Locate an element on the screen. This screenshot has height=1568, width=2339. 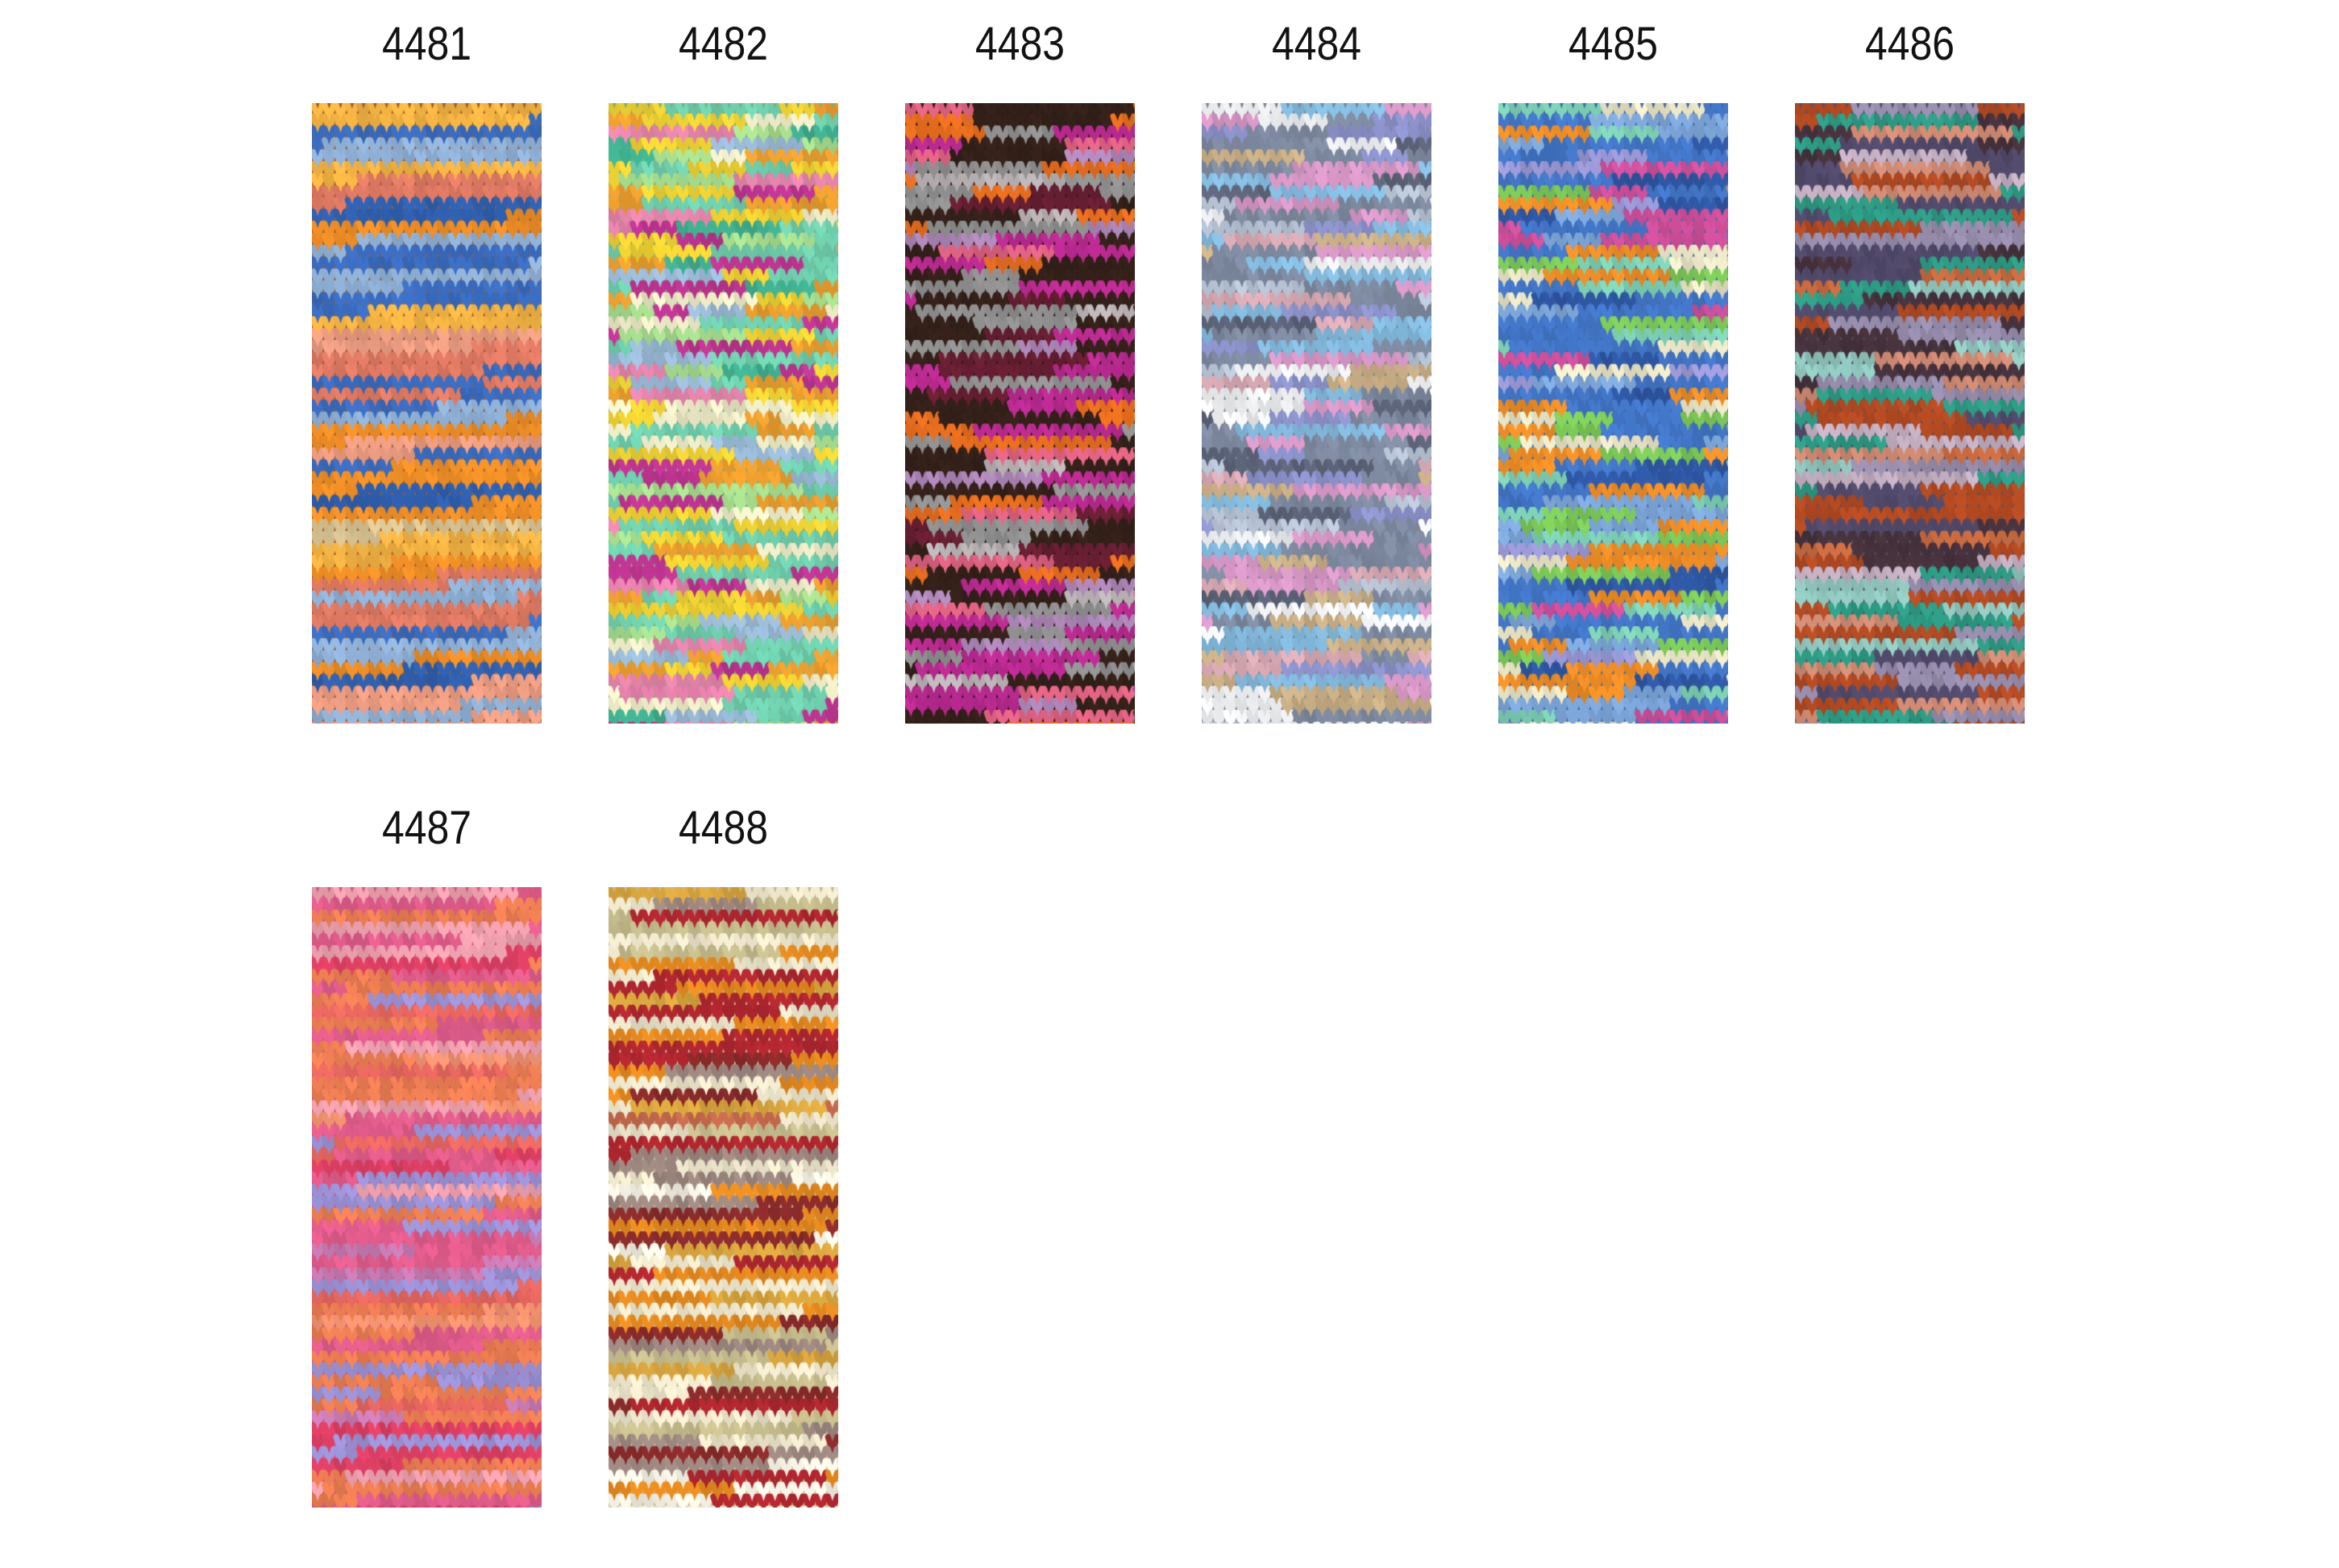
yarn-swatch-card: 4484 is located at coordinates (1316, 371).